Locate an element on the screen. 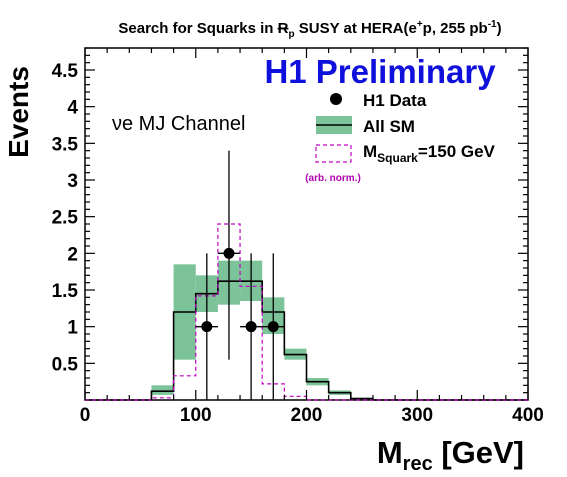  y-tick-label: 2.5 is located at coordinates (65, 218).